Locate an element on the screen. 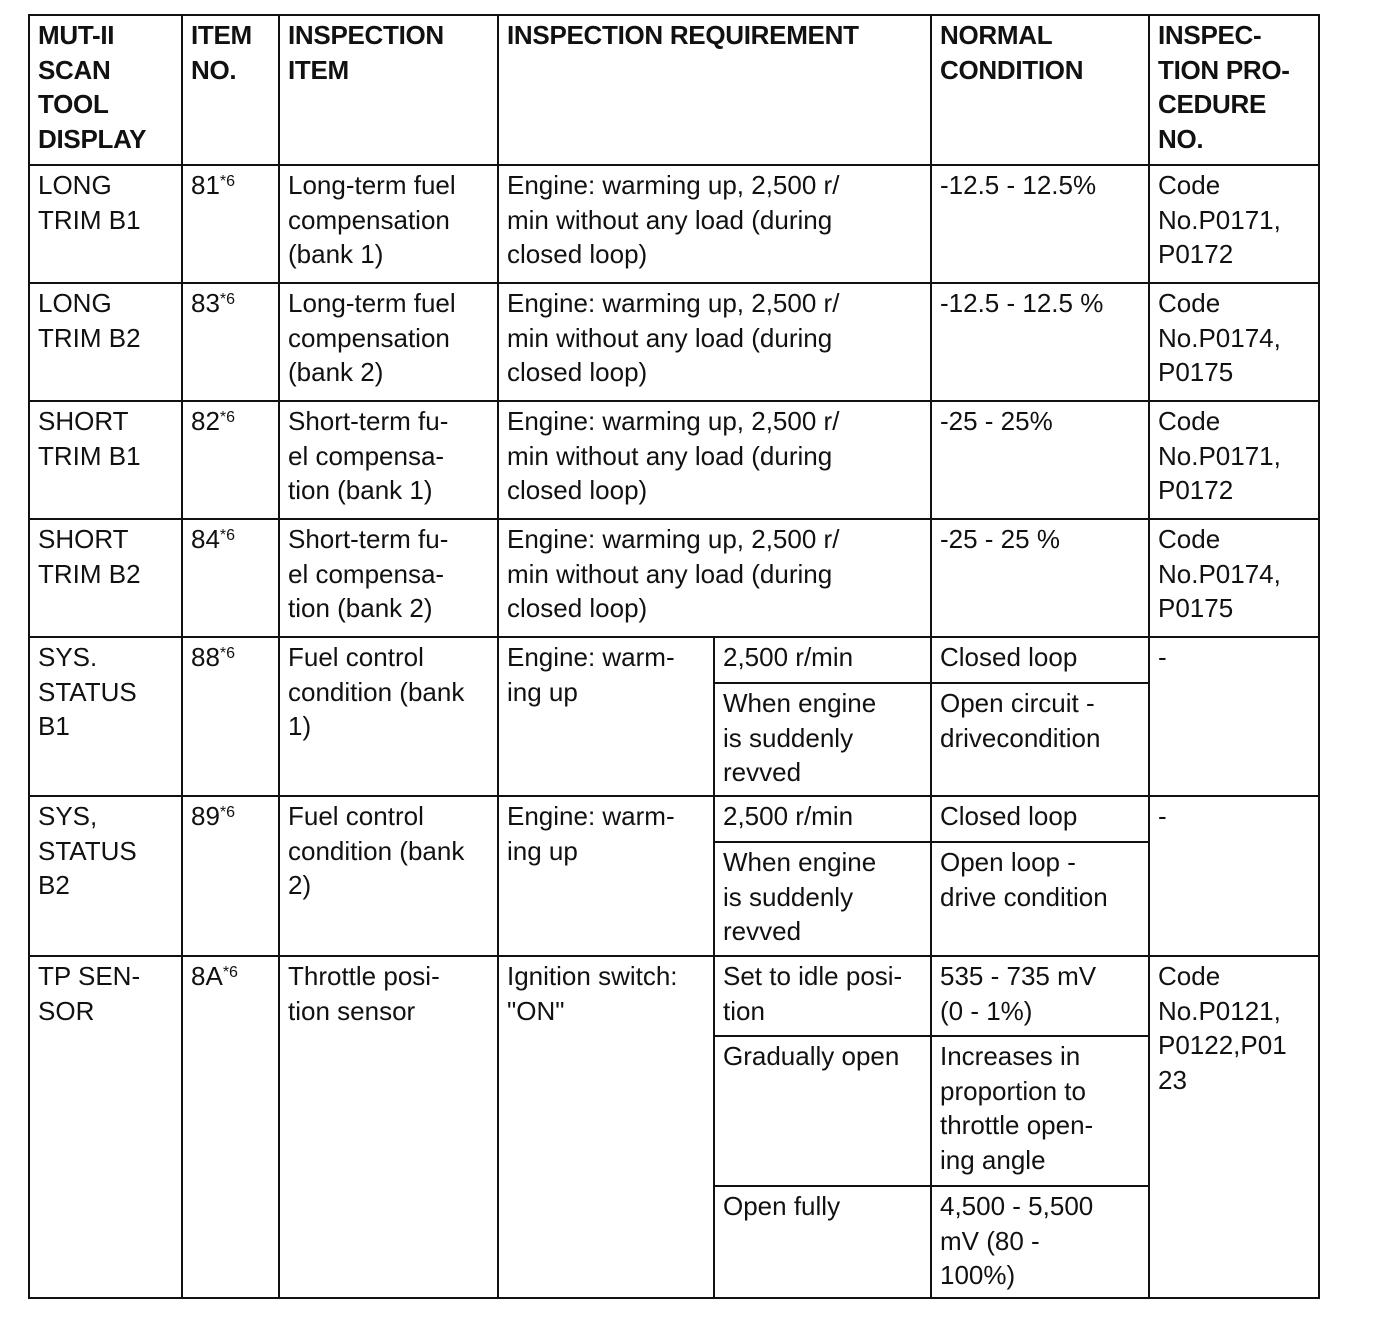 This screenshot has height=1332, width=1376. header-normal-condition: NORMAL CONDITION is located at coordinates (1040, 90).